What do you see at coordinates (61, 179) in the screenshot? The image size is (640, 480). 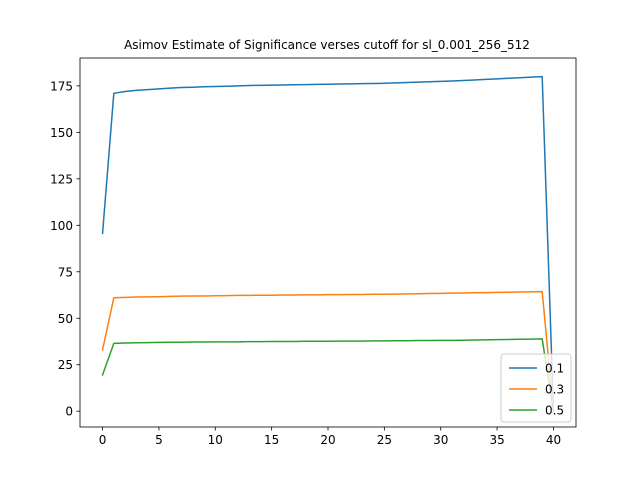 I see `y-tick-label: 125` at bounding box center [61, 179].